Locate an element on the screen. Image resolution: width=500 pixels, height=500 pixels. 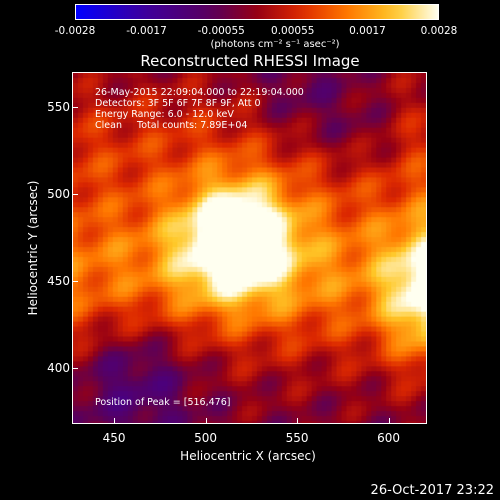
colorbar-tick-label: 0.0028 is located at coordinates (439, 31).